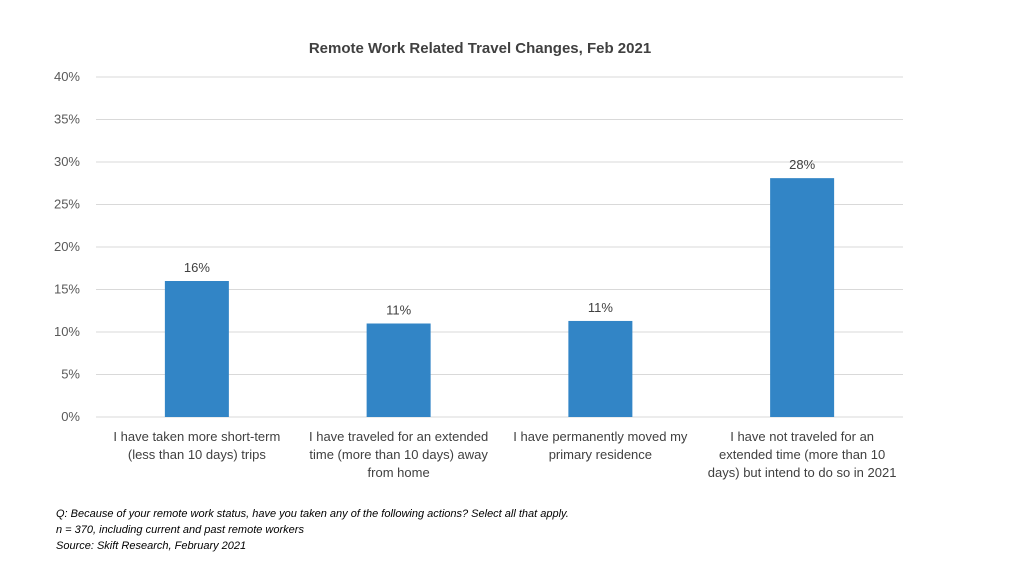  Describe the element at coordinates (600, 436) in the screenshot. I see `category-label: I have permanently moved my` at that location.